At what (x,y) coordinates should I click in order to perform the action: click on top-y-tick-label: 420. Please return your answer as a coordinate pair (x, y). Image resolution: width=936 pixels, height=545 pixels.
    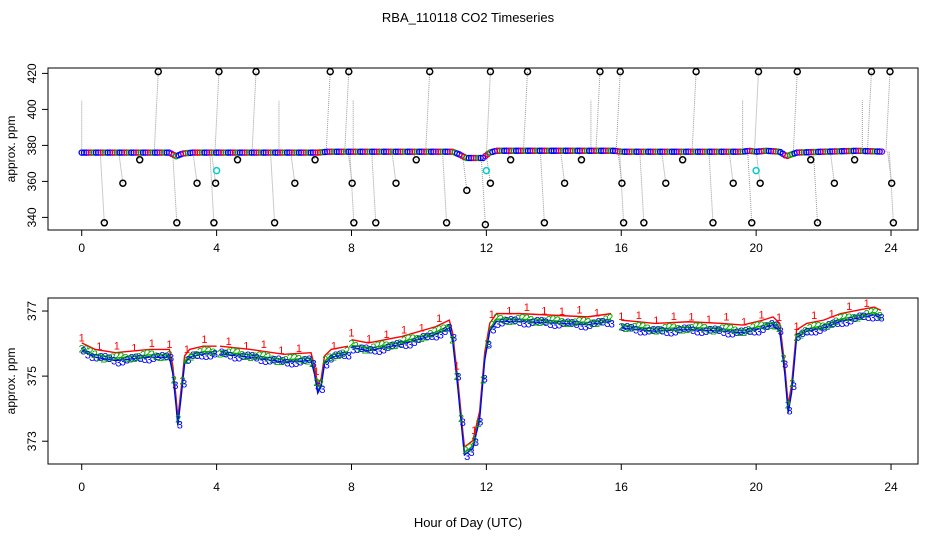
    Looking at the image, I should click on (32, 73).